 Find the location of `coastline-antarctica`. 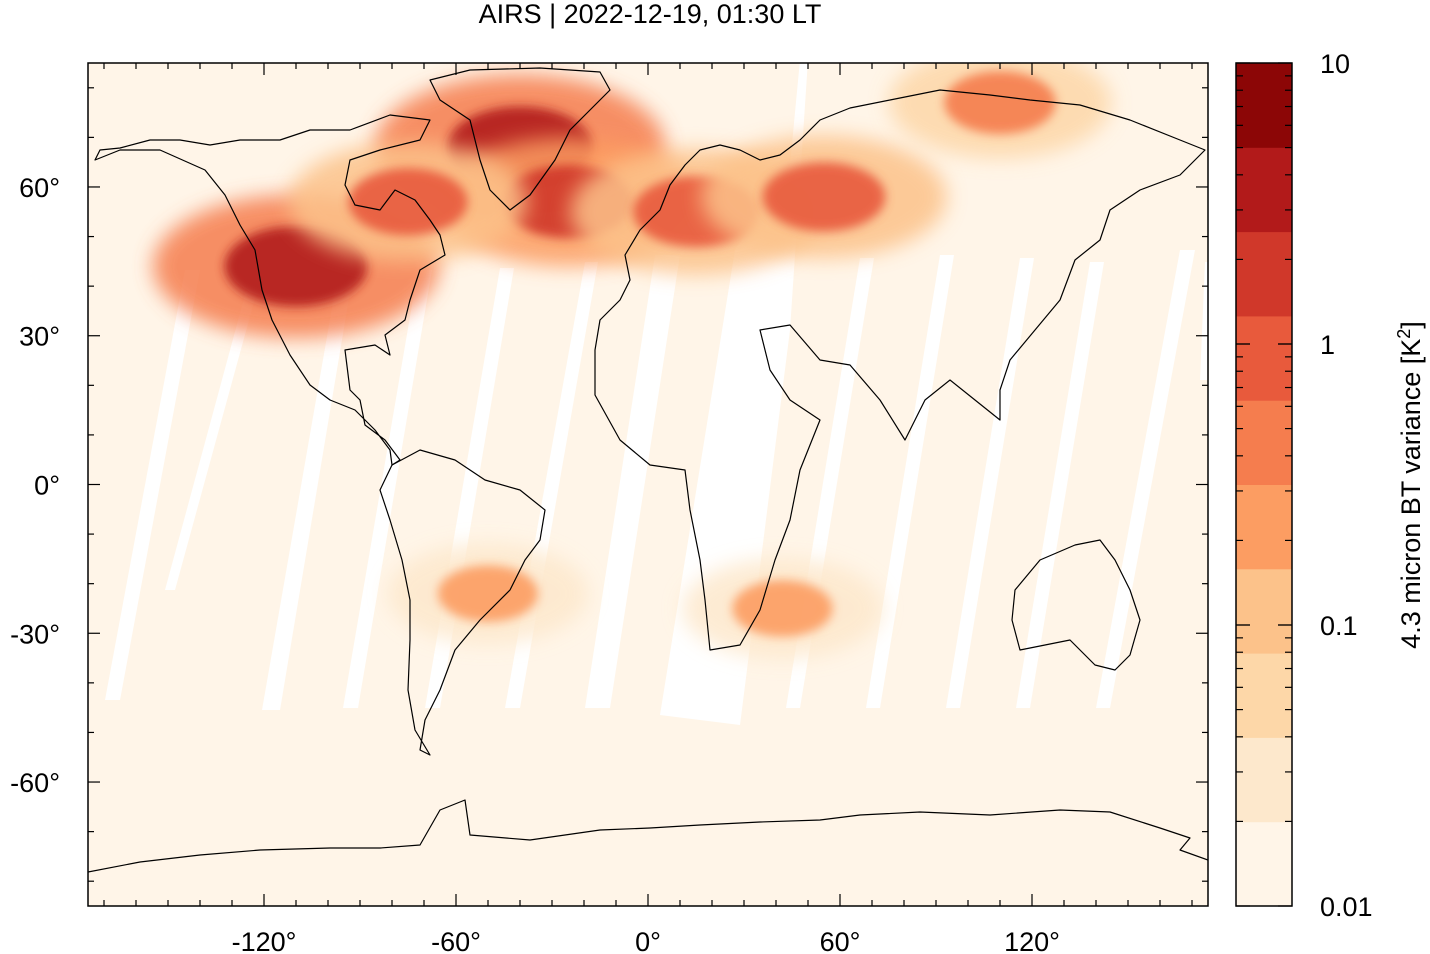

coastline-antarctica is located at coordinates (648, 836).